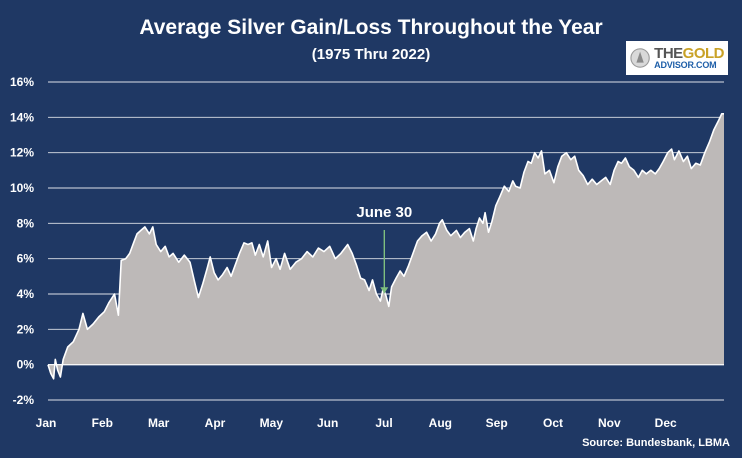  I want to click on x-tick-label: Nov, so click(609, 423).